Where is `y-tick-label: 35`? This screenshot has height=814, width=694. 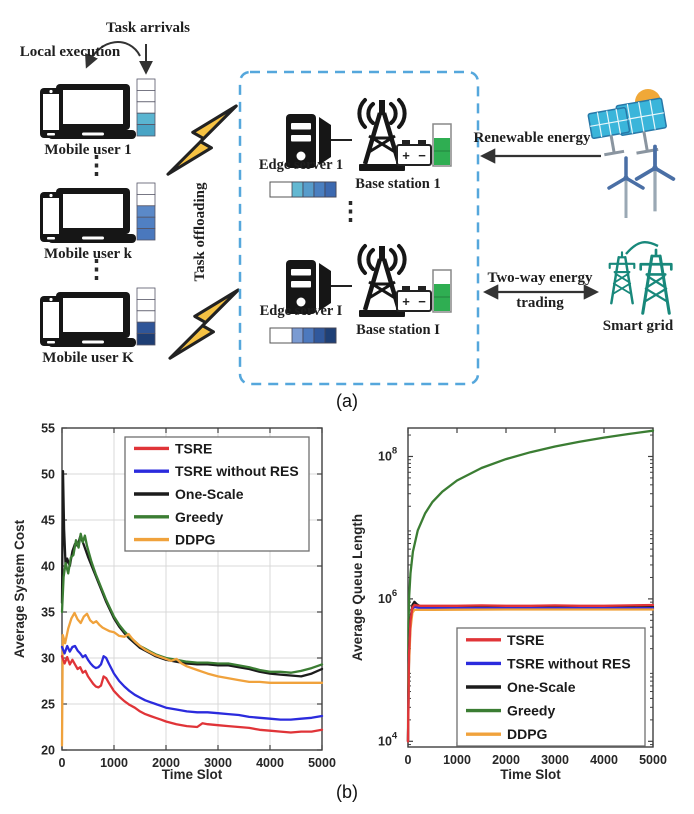 y-tick-label: 35 is located at coordinates (48, 613).